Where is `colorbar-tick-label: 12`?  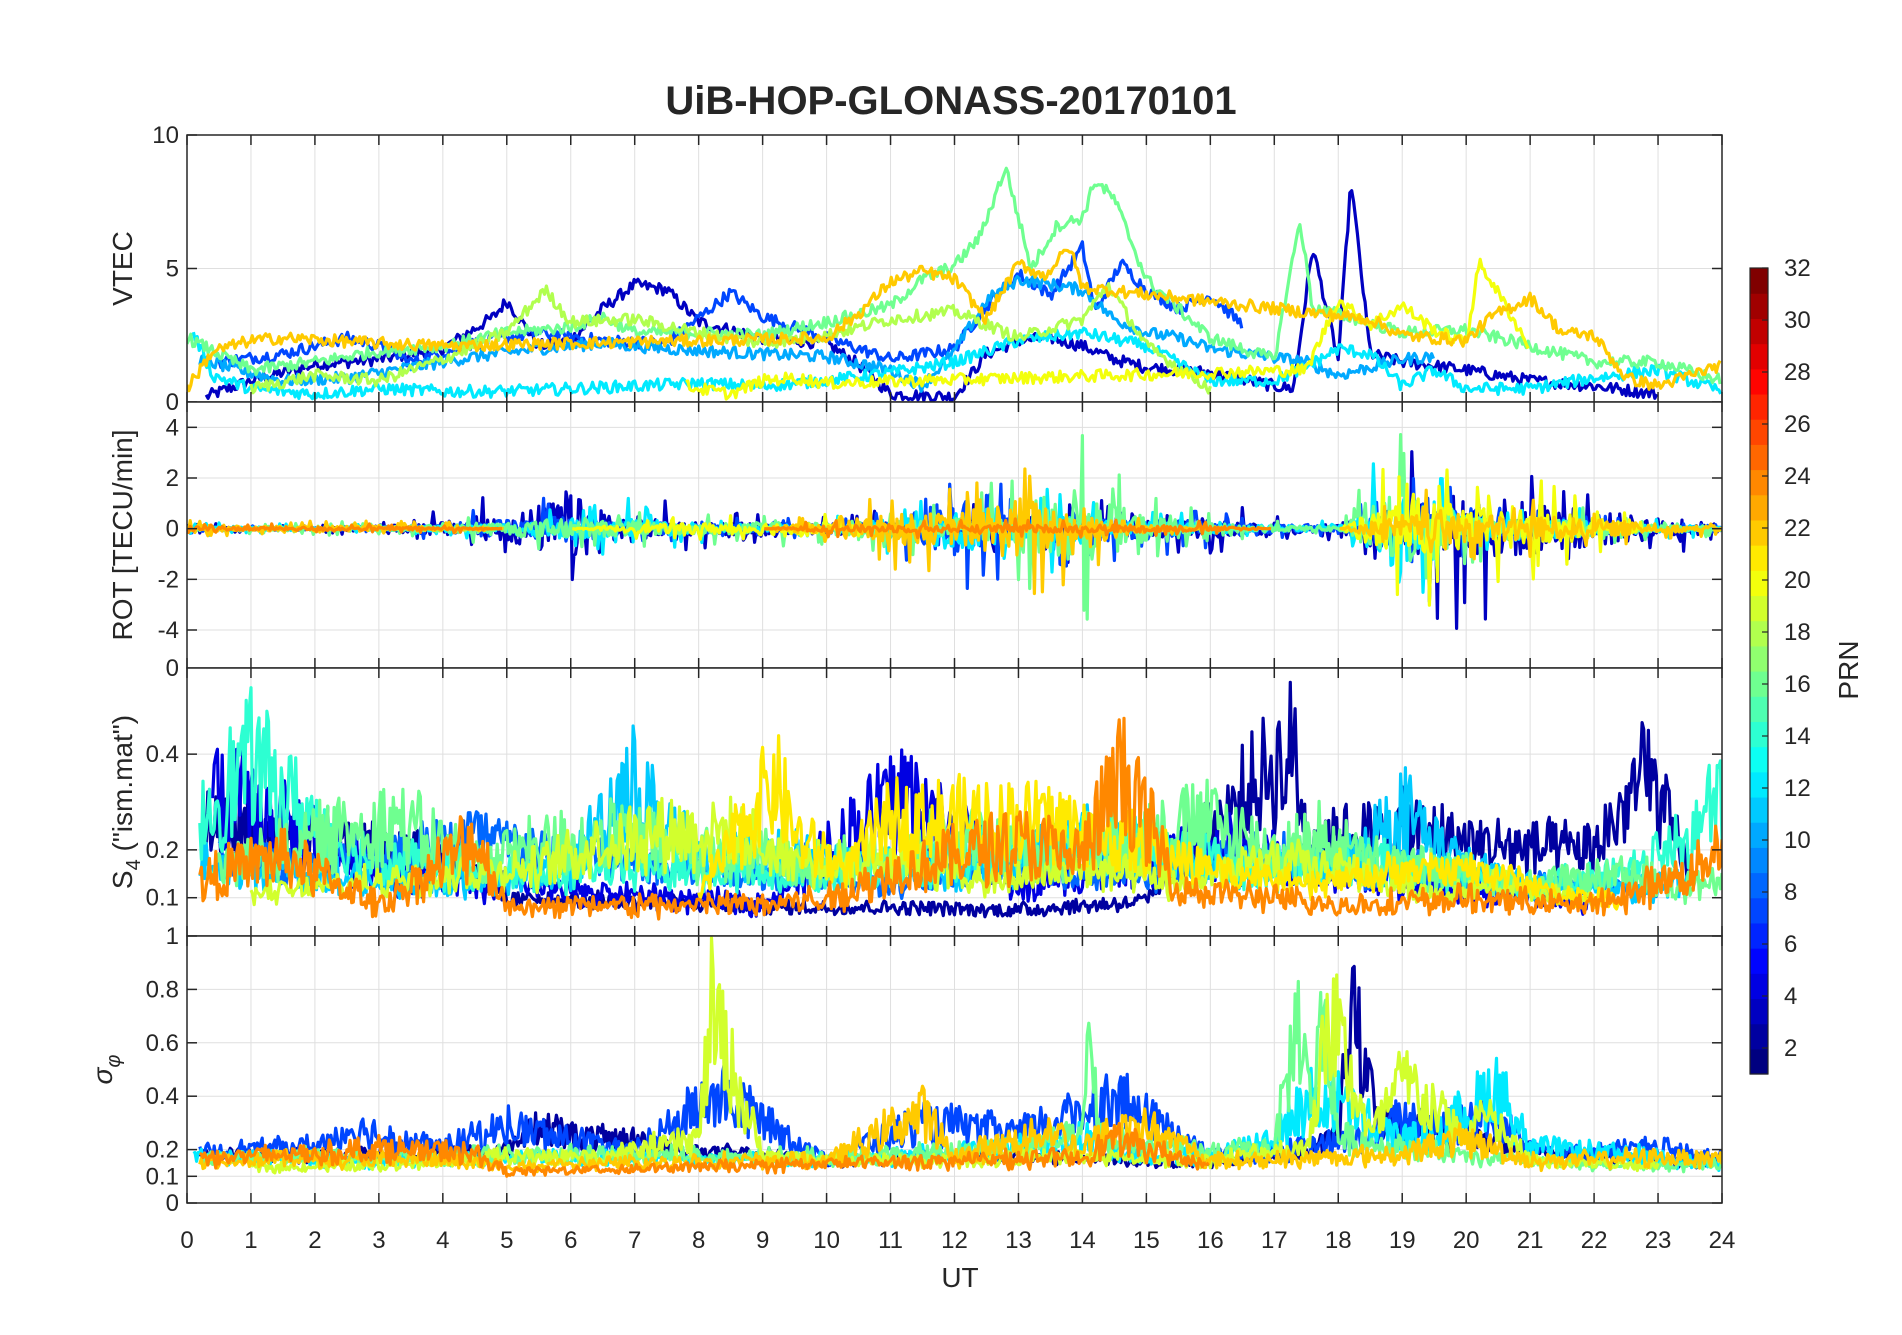 colorbar-tick-label: 12 is located at coordinates (1797, 788).